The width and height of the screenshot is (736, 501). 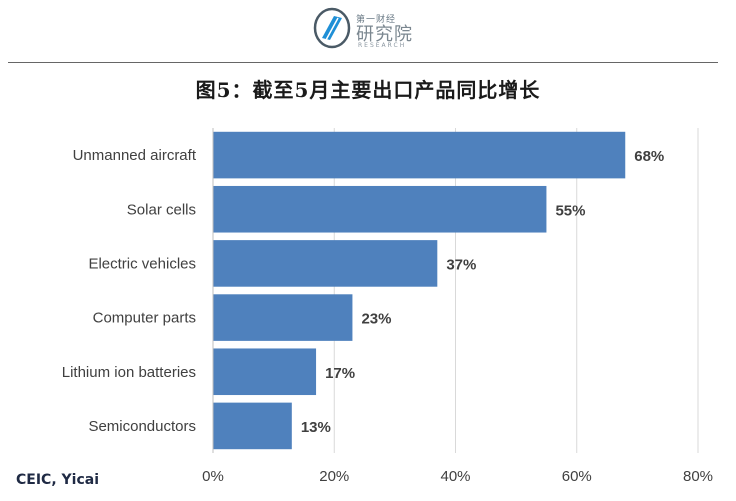 I want to click on x-tick-label: 40%, so click(x=455, y=476).